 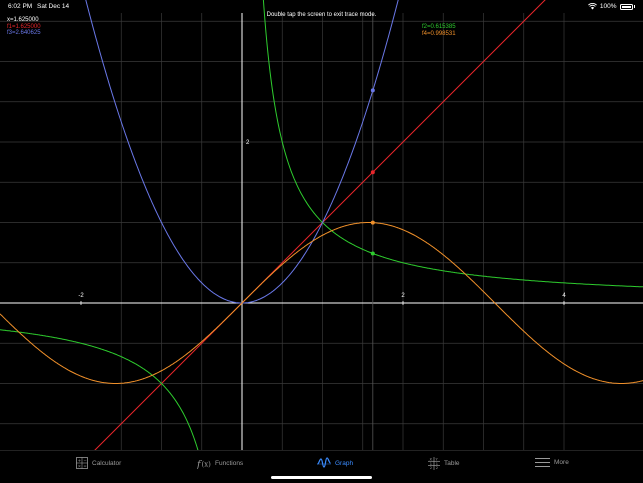 I want to click on tab-label: More, so click(x=561, y=462).